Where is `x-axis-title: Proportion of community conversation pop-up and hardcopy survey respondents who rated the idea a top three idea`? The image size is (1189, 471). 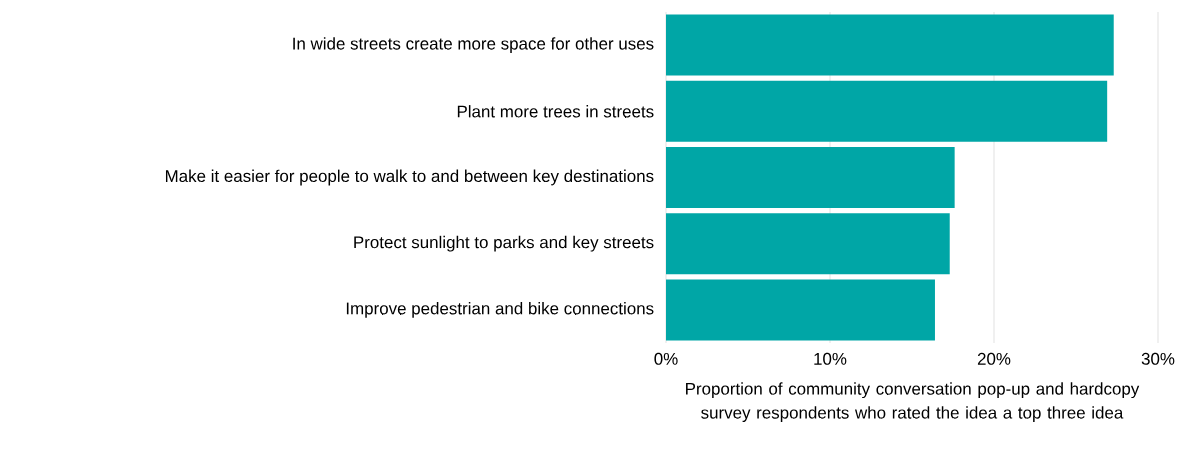
x-axis-title: Proportion of community conversation pop-up and hardcopy survey respondents who rated the idea a top three idea is located at coordinates (913, 402).